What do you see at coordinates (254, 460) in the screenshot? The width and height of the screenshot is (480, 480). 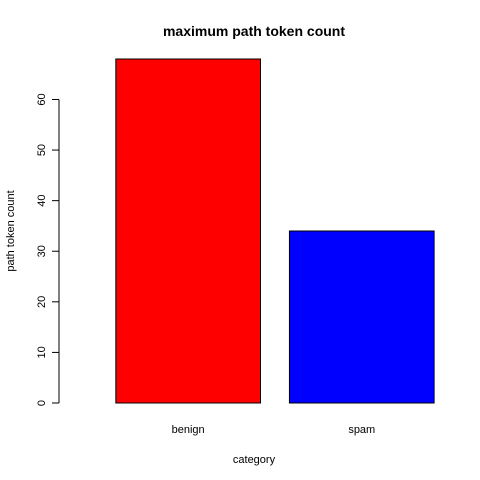 I see `x-axis-label: category` at bounding box center [254, 460].